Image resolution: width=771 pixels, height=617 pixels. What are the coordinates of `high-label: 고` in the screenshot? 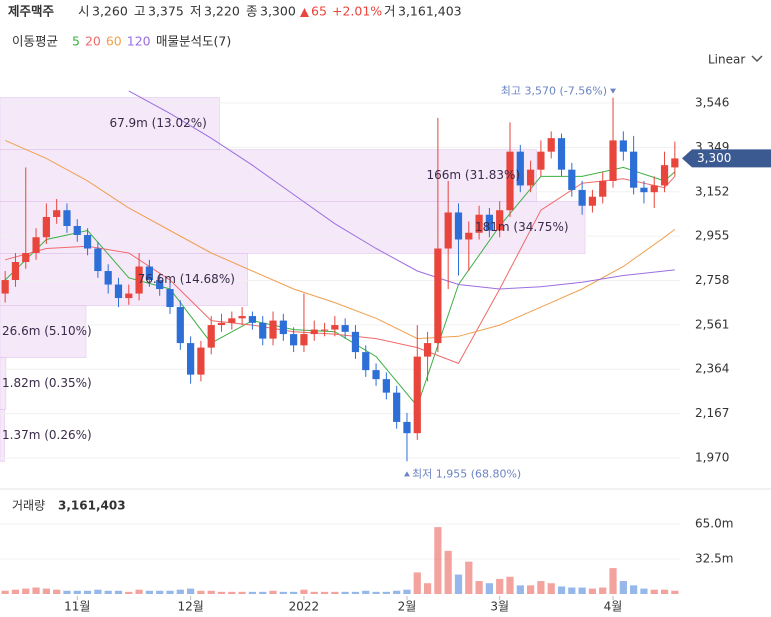 It's located at (140, 11).